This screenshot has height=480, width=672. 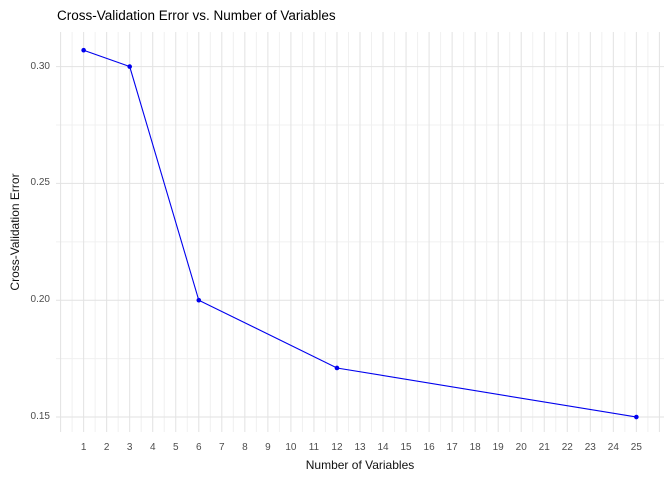 I want to click on x-axis-title: Number of Variables, so click(x=360, y=465).